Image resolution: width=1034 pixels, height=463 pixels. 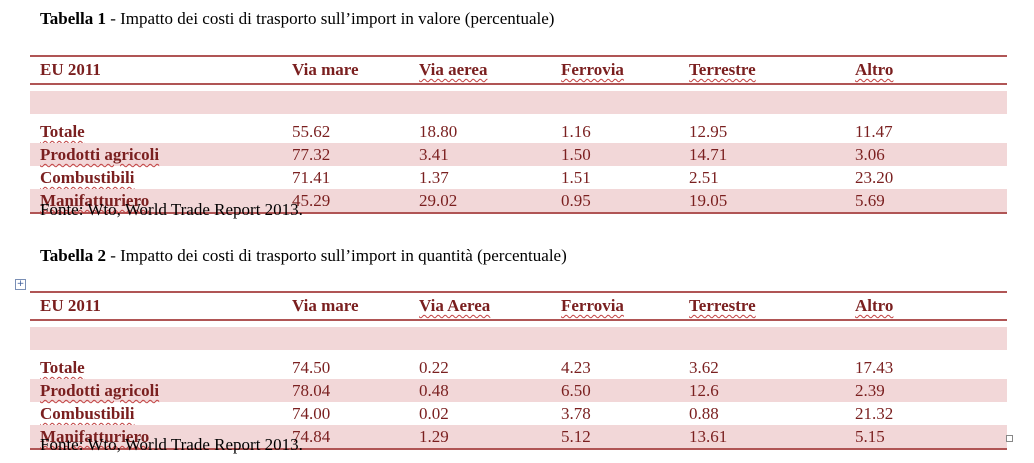 I want to click on cell-value: 0.95, so click(x=576, y=200).